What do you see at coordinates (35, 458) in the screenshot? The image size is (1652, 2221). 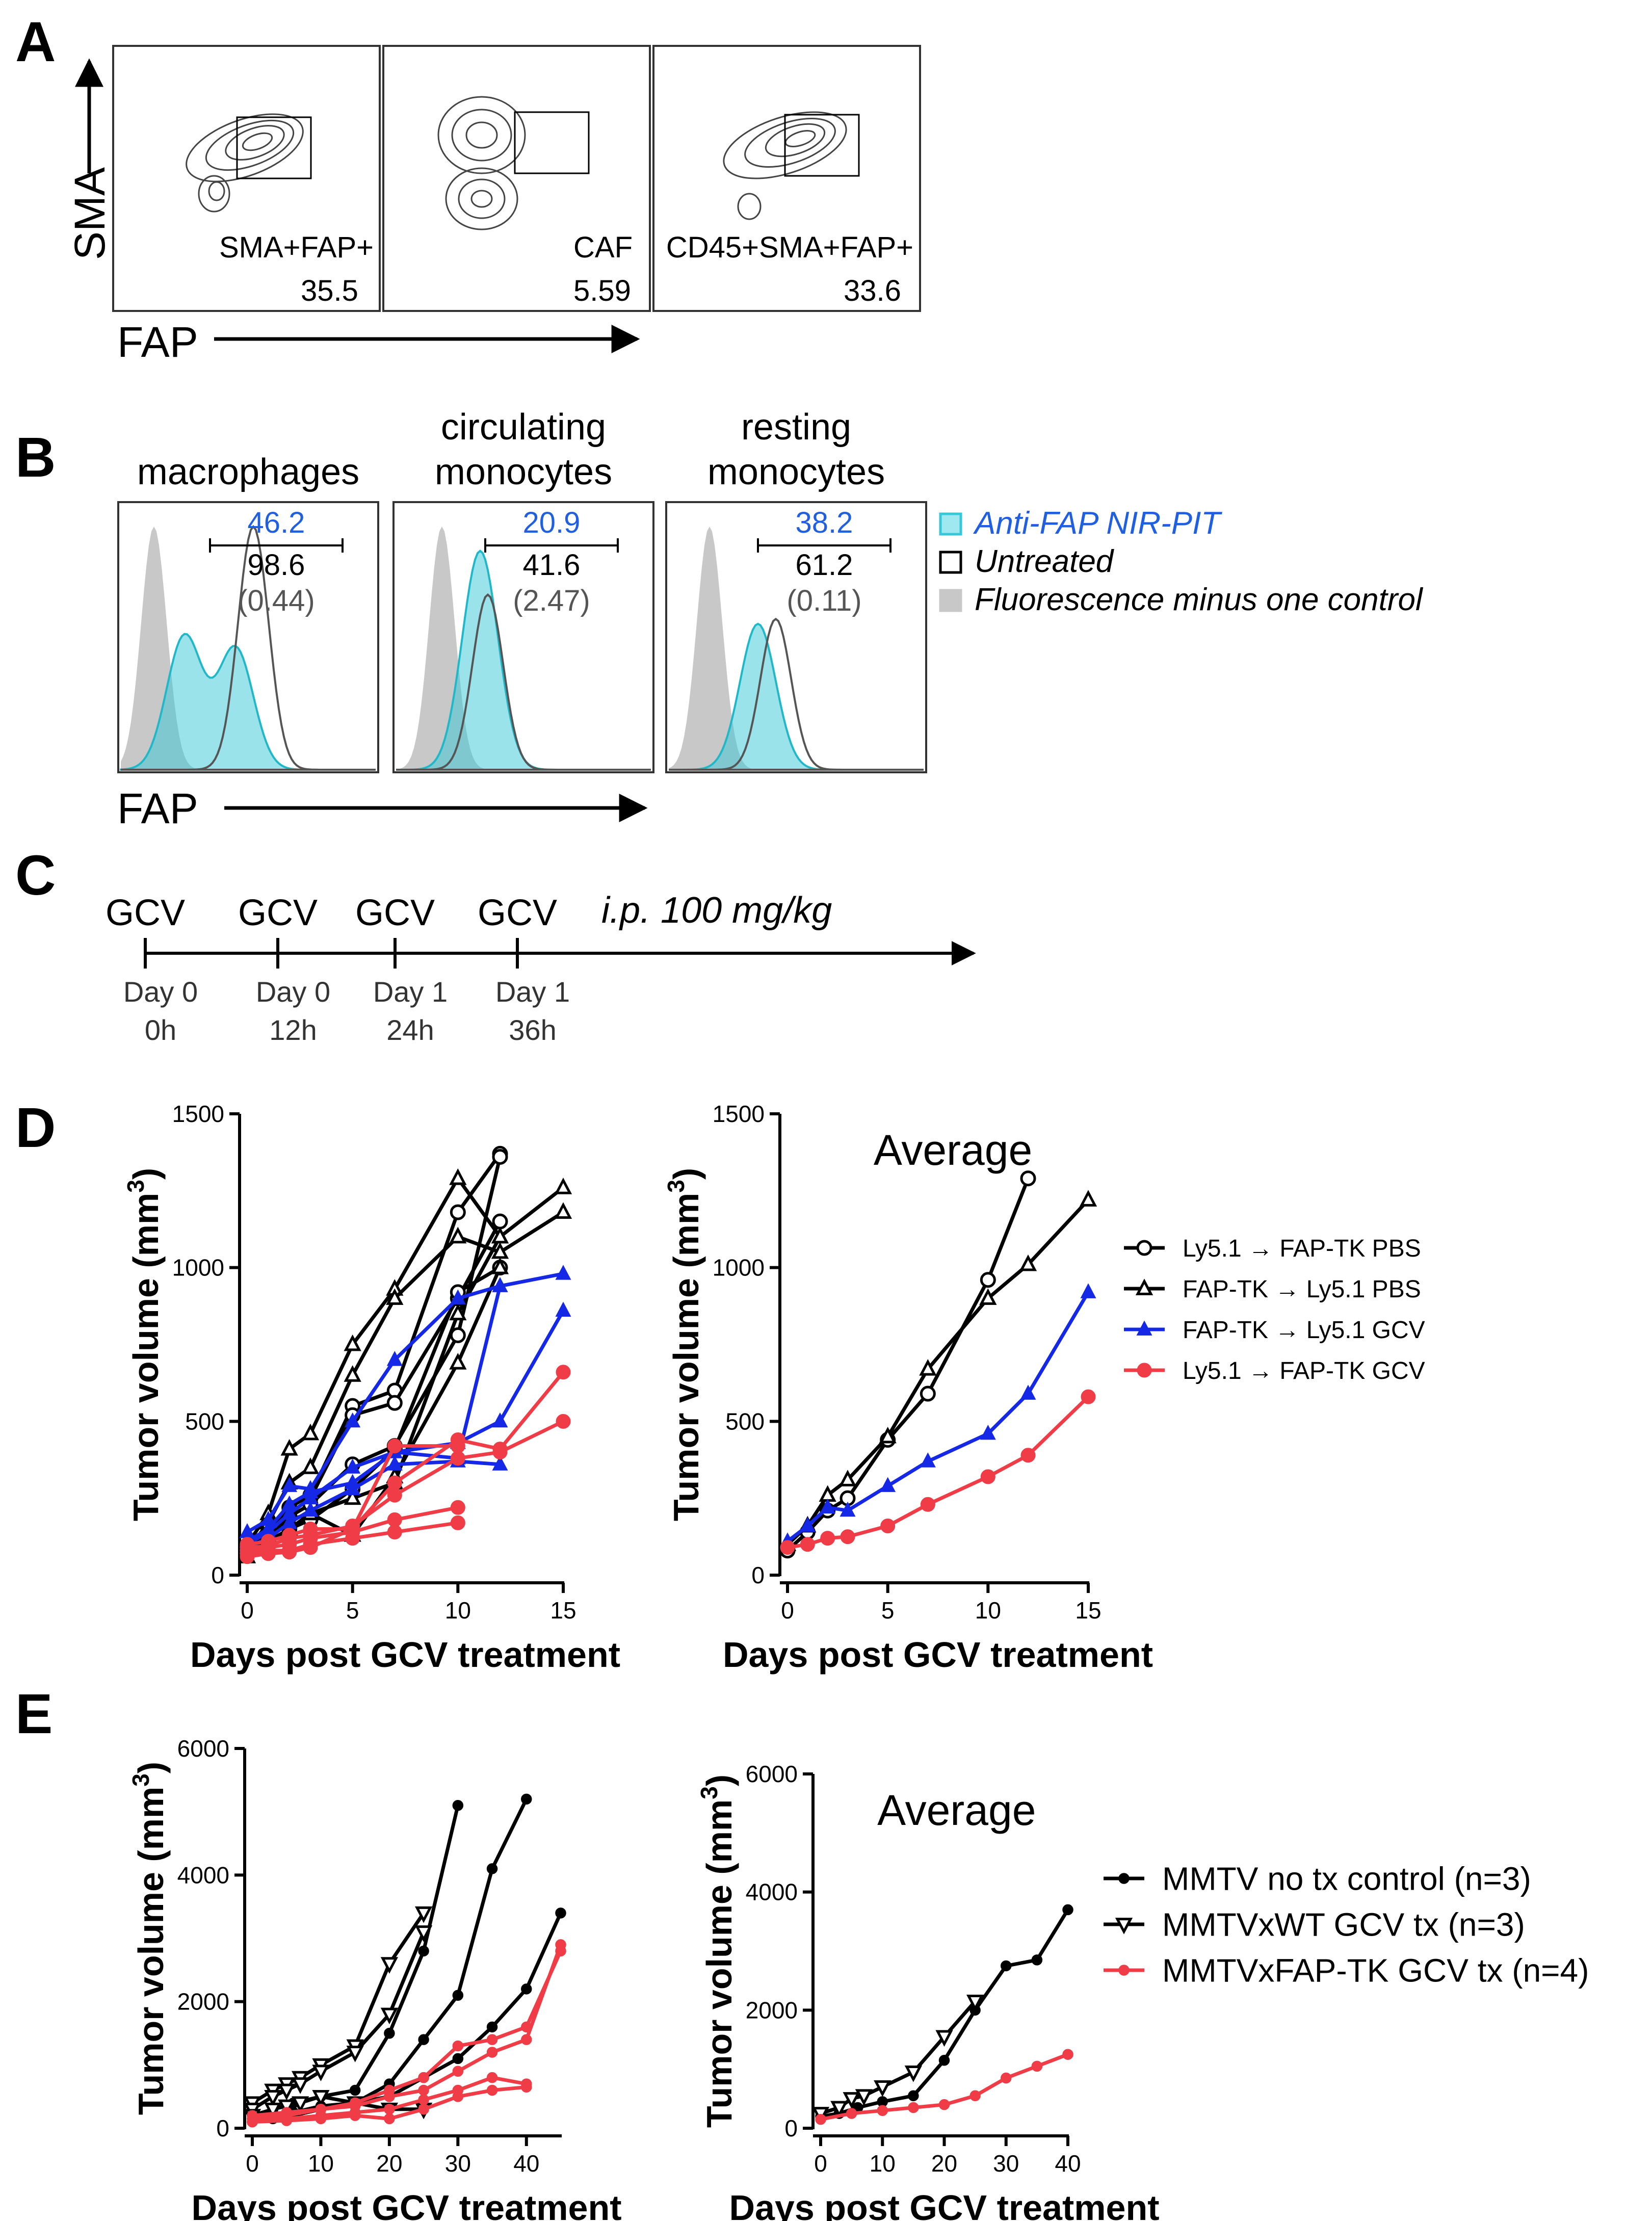 I see `panel-label-b: B` at bounding box center [35, 458].